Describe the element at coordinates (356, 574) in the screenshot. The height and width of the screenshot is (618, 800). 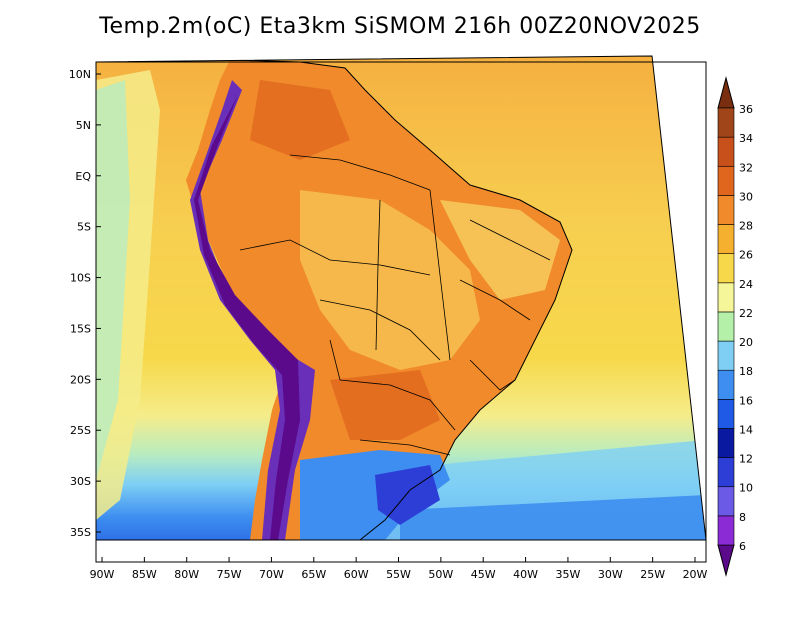
I see `lon-tick-label: 60W` at that location.